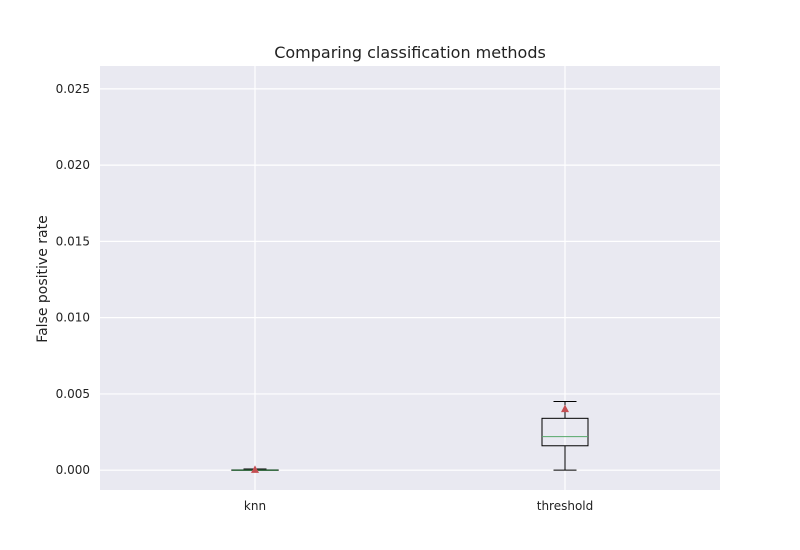  What do you see at coordinates (73, 89) in the screenshot?
I see `y-tick-label: 0.025` at bounding box center [73, 89].